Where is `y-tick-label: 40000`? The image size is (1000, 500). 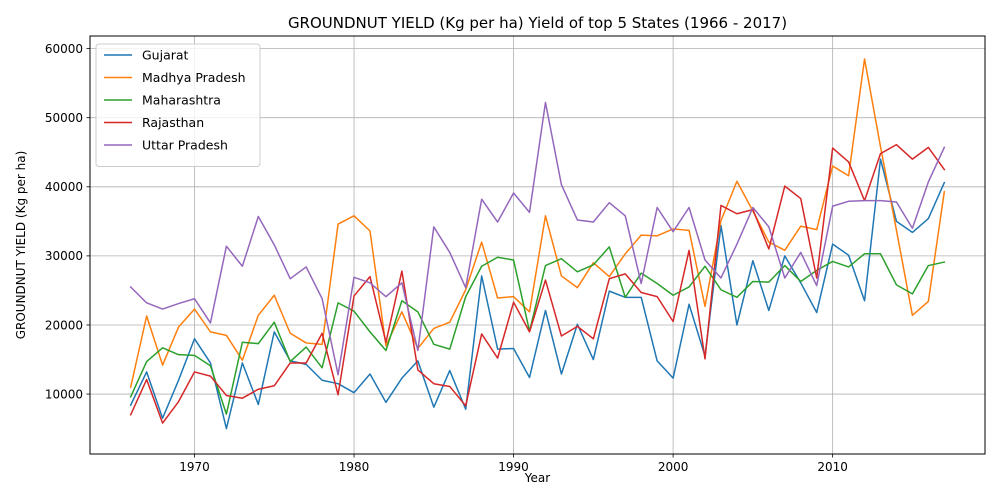
y-tick-label: 40000 is located at coordinates (64, 187).